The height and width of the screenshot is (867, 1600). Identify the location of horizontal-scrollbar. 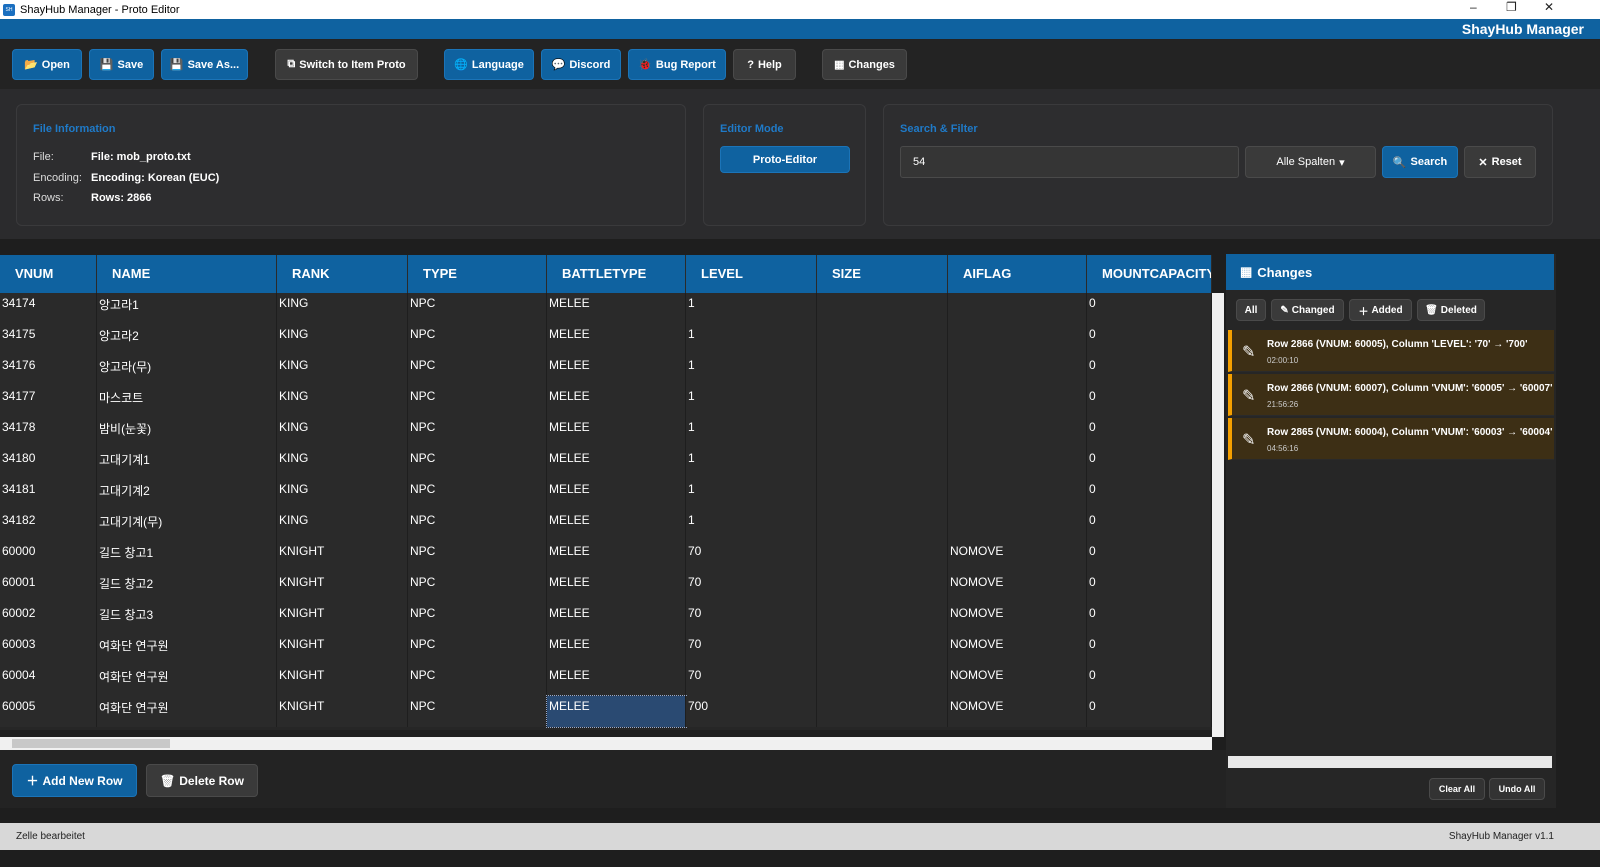
(606, 743).